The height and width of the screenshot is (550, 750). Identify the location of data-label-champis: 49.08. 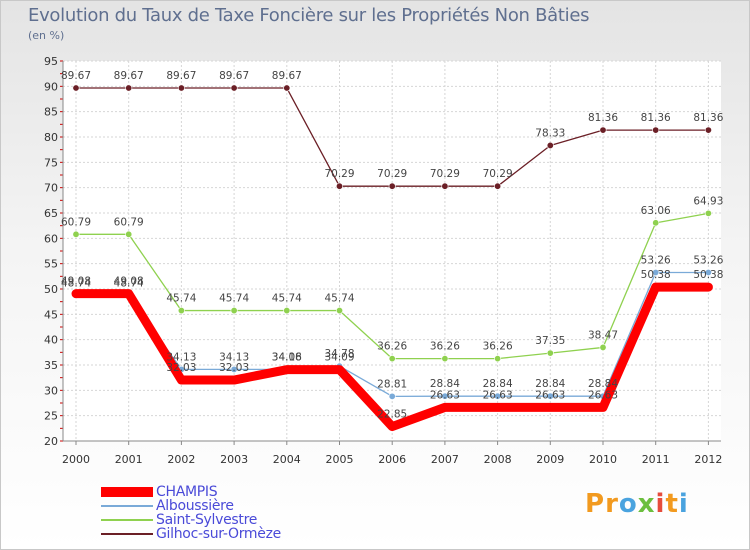
(129, 282).